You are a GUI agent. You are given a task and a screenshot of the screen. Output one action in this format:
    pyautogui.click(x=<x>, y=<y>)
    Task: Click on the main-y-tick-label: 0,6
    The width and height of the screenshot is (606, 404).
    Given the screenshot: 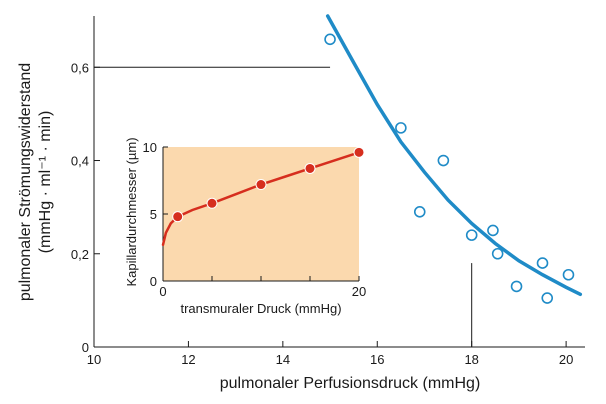 What is the action you would take?
    pyautogui.click(x=80, y=67)
    